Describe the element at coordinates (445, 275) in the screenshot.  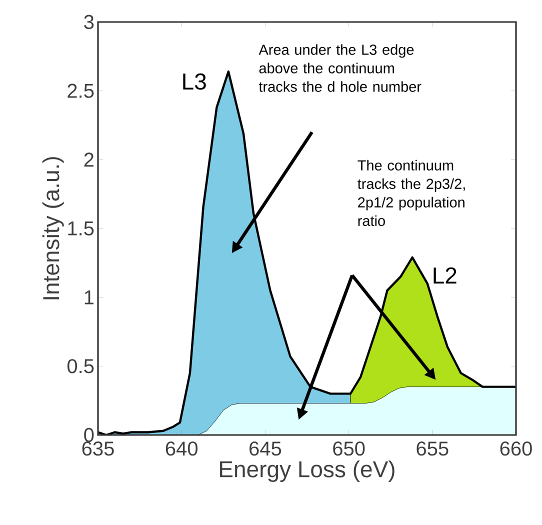
I see `annotation: L2` at that location.